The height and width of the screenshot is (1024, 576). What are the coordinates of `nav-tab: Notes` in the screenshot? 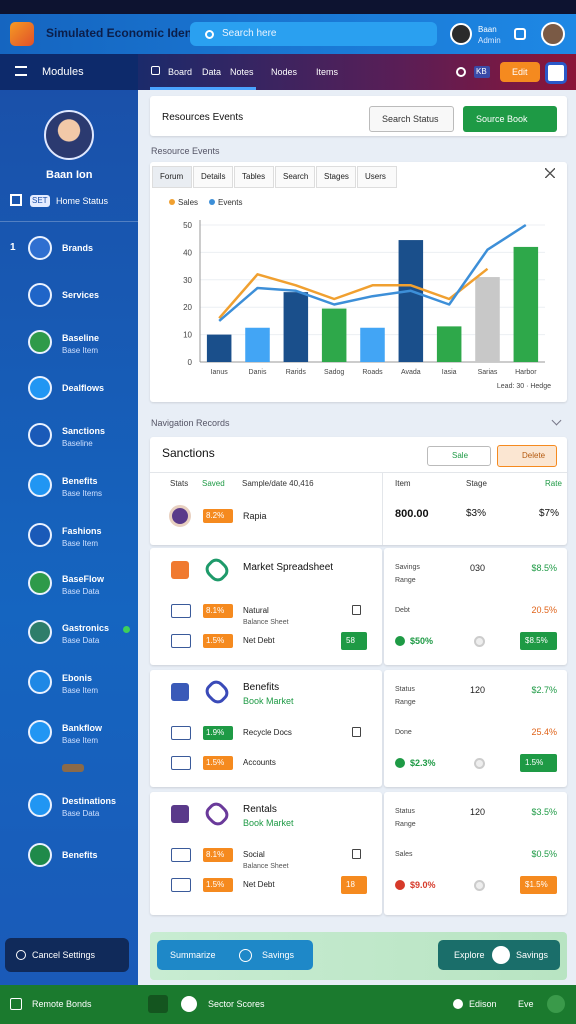 It's located at (242, 72).